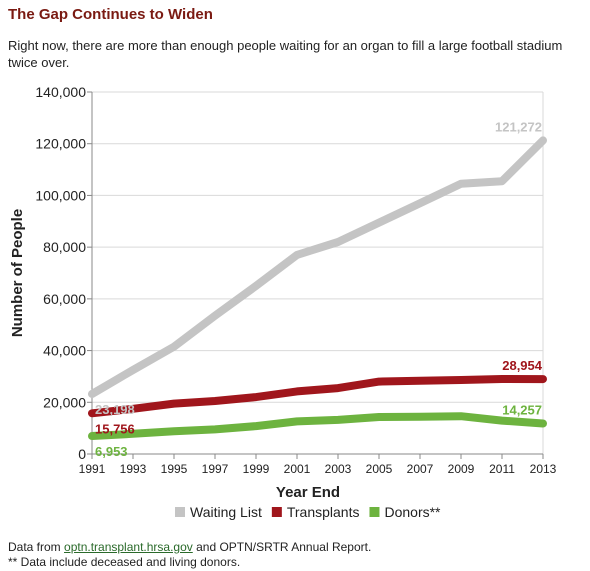  What do you see at coordinates (297, 469) in the screenshot?
I see `x-tick-label: 2001` at bounding box center [297, 469].